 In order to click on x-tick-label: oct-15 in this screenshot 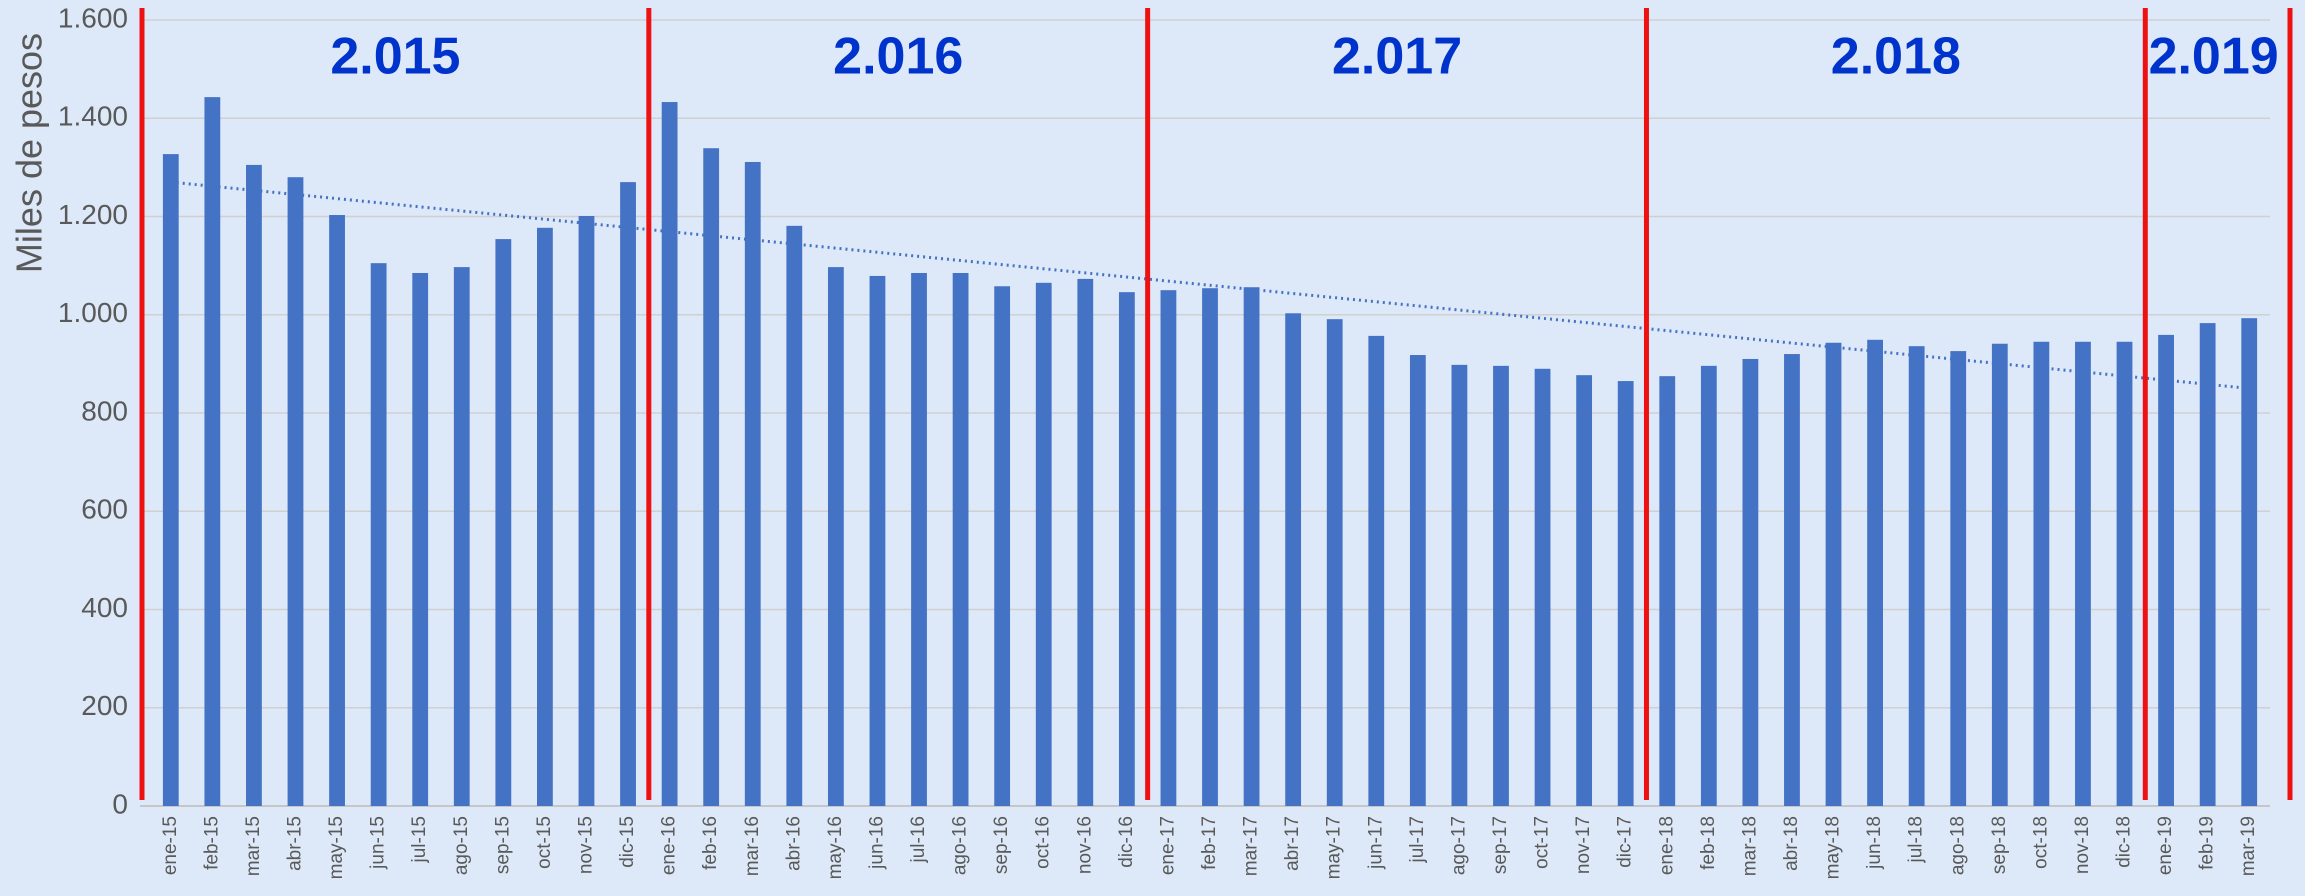, I will do `click(544, 842)`.